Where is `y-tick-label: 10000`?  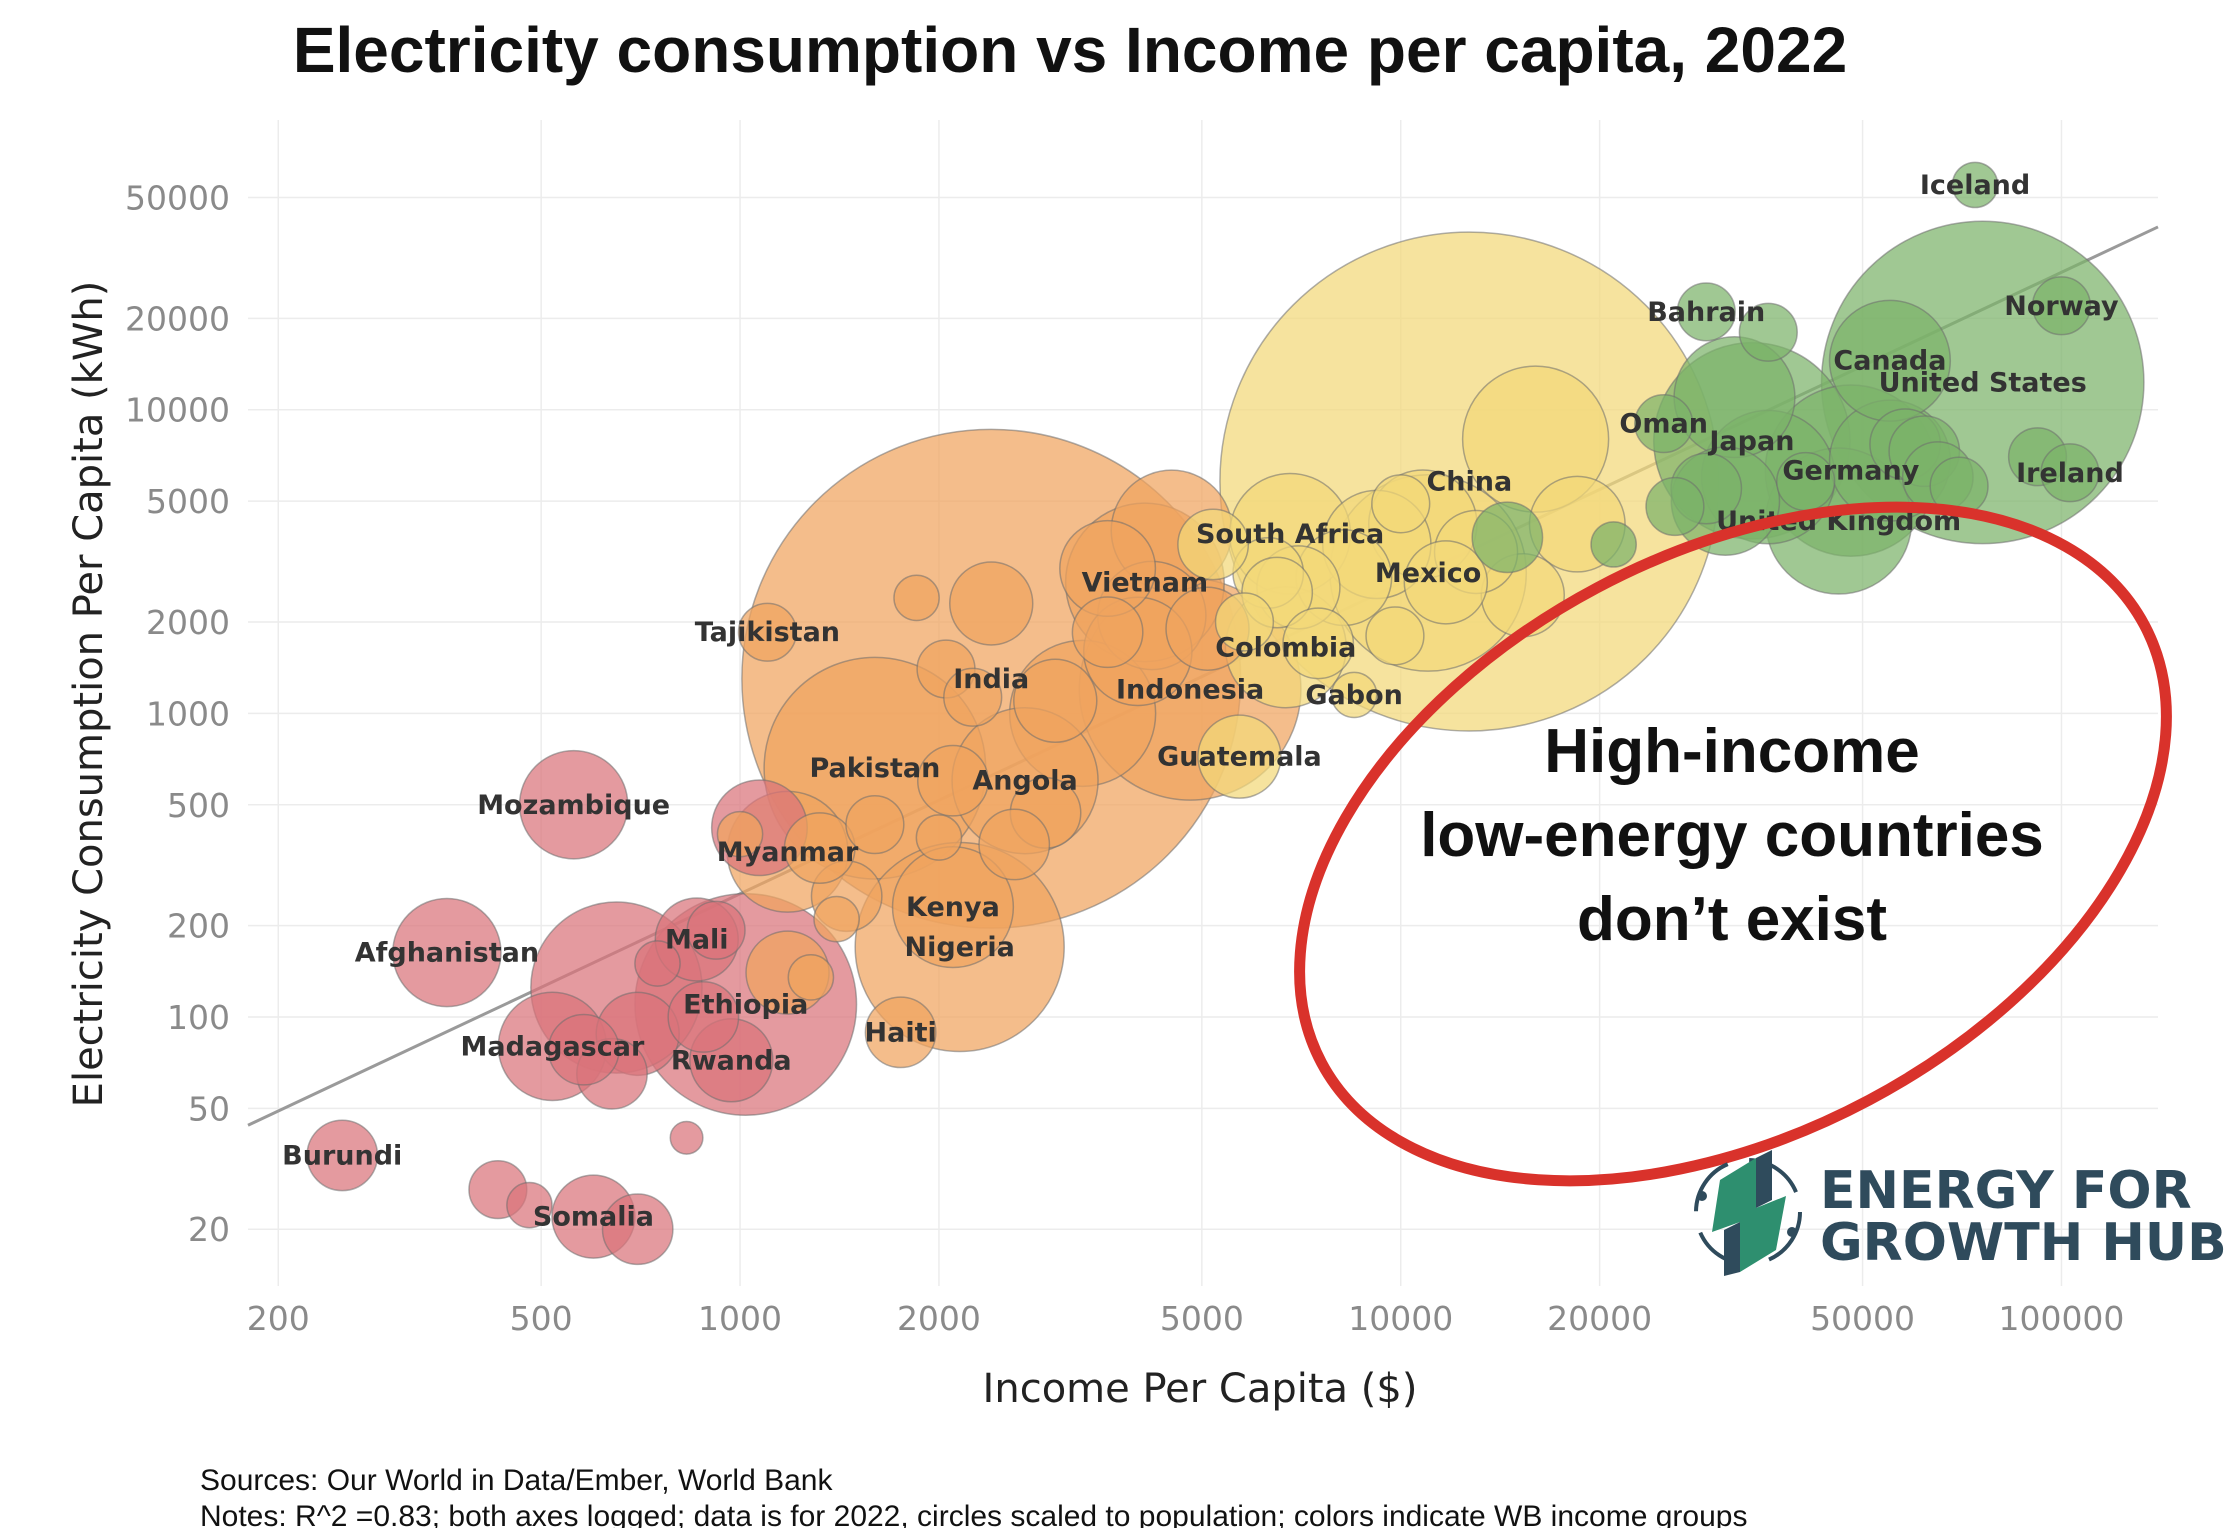
y-tick-label: 10000 is located at coordinates (177, 410).